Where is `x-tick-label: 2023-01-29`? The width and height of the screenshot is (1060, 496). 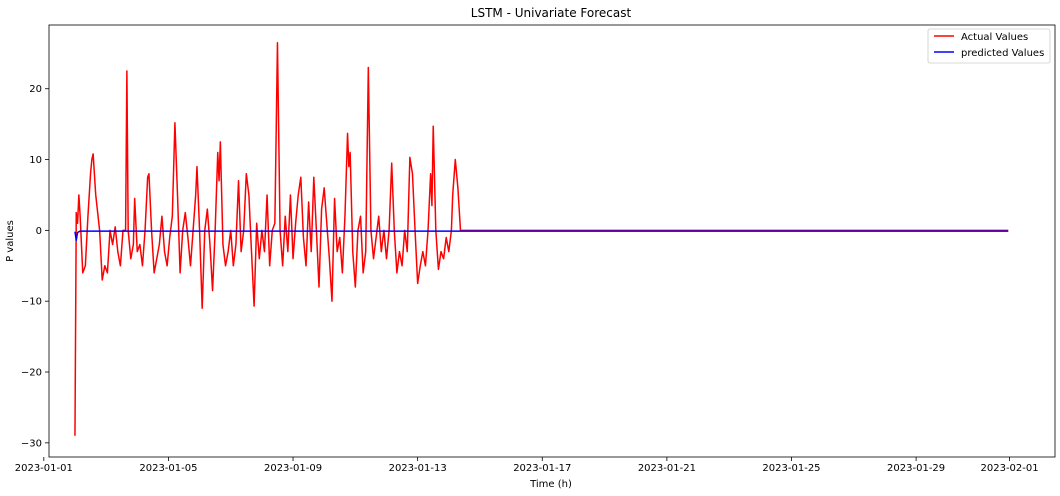
x-tick-label: 2023-01-29 is located at coordinates (916, 468).